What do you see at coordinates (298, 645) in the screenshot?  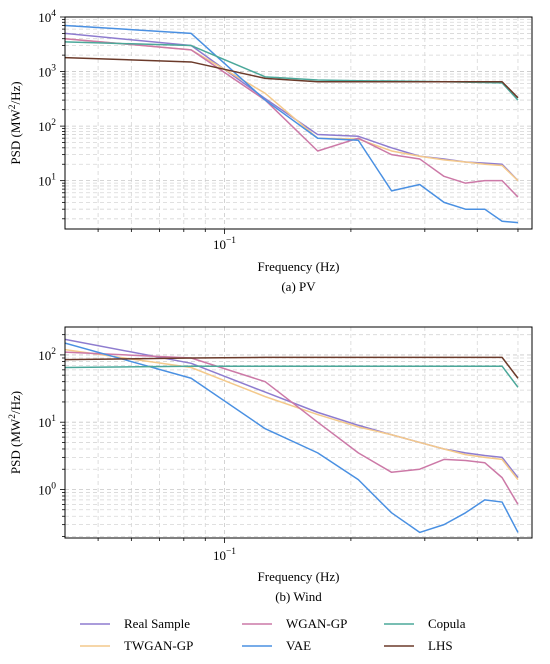 I see `legend-label: VAE` at bounding box center [298, 645].